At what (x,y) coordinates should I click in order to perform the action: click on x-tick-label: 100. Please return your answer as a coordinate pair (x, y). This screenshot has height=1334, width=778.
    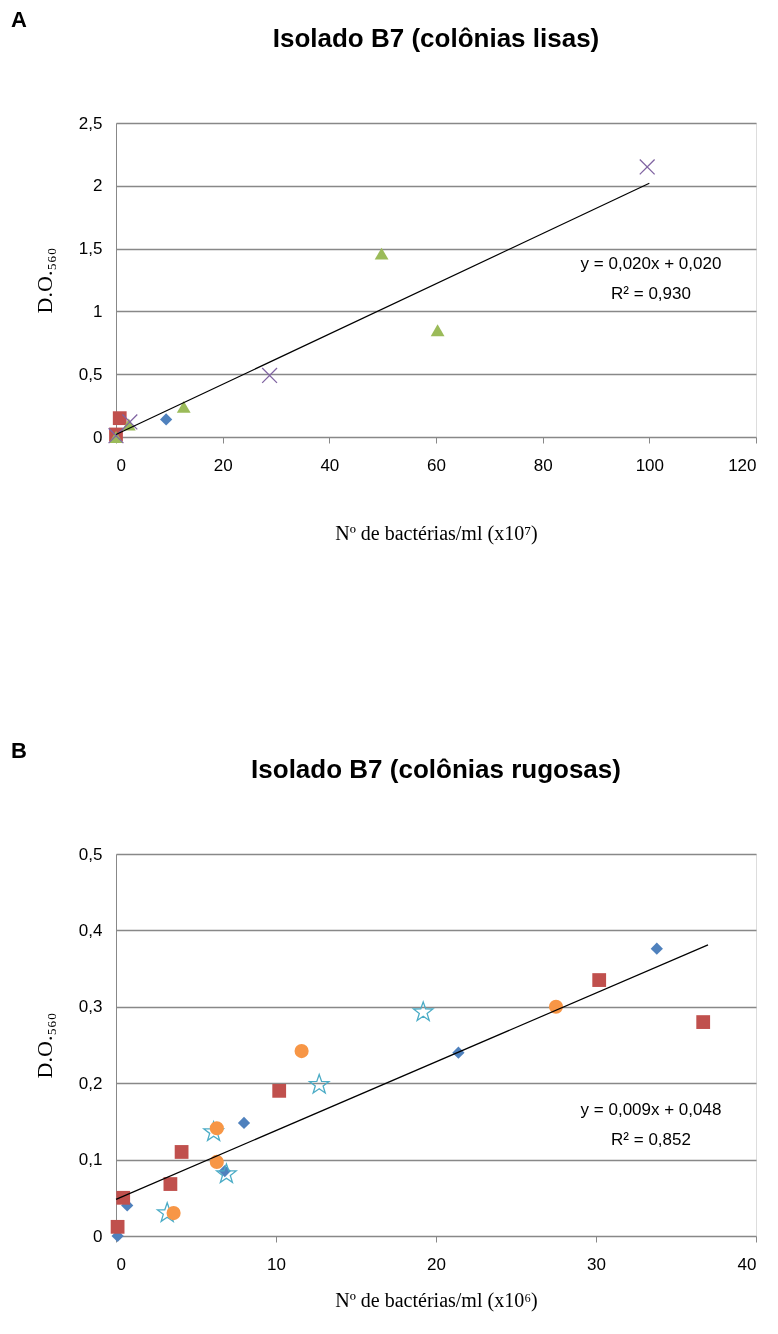
    Looking at the image, I should click on (650, 465).